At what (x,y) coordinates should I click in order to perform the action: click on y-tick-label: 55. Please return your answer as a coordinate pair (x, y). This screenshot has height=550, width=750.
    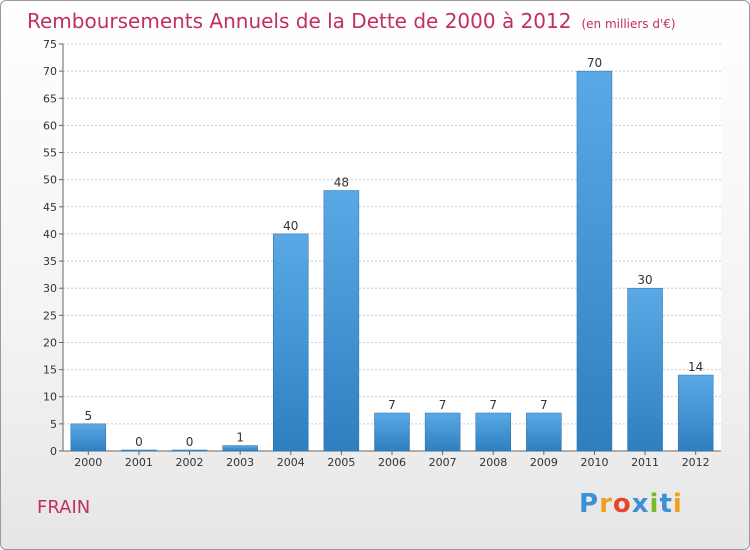
    Looking at the image, I should click on (50, 153).